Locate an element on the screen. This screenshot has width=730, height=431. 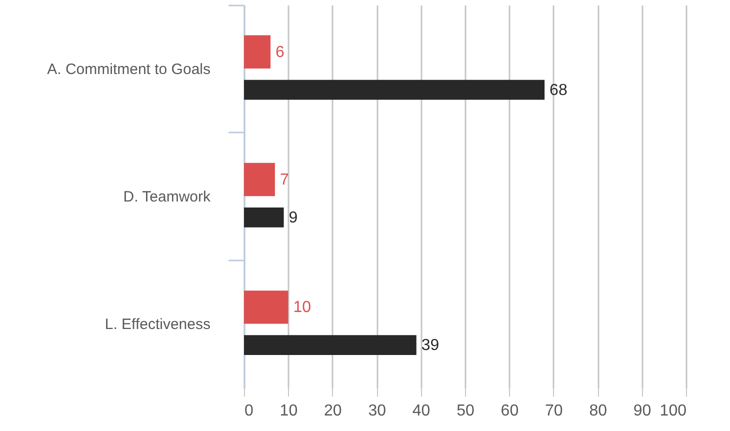
data-label: 68 is located at coordinates (559, 90).